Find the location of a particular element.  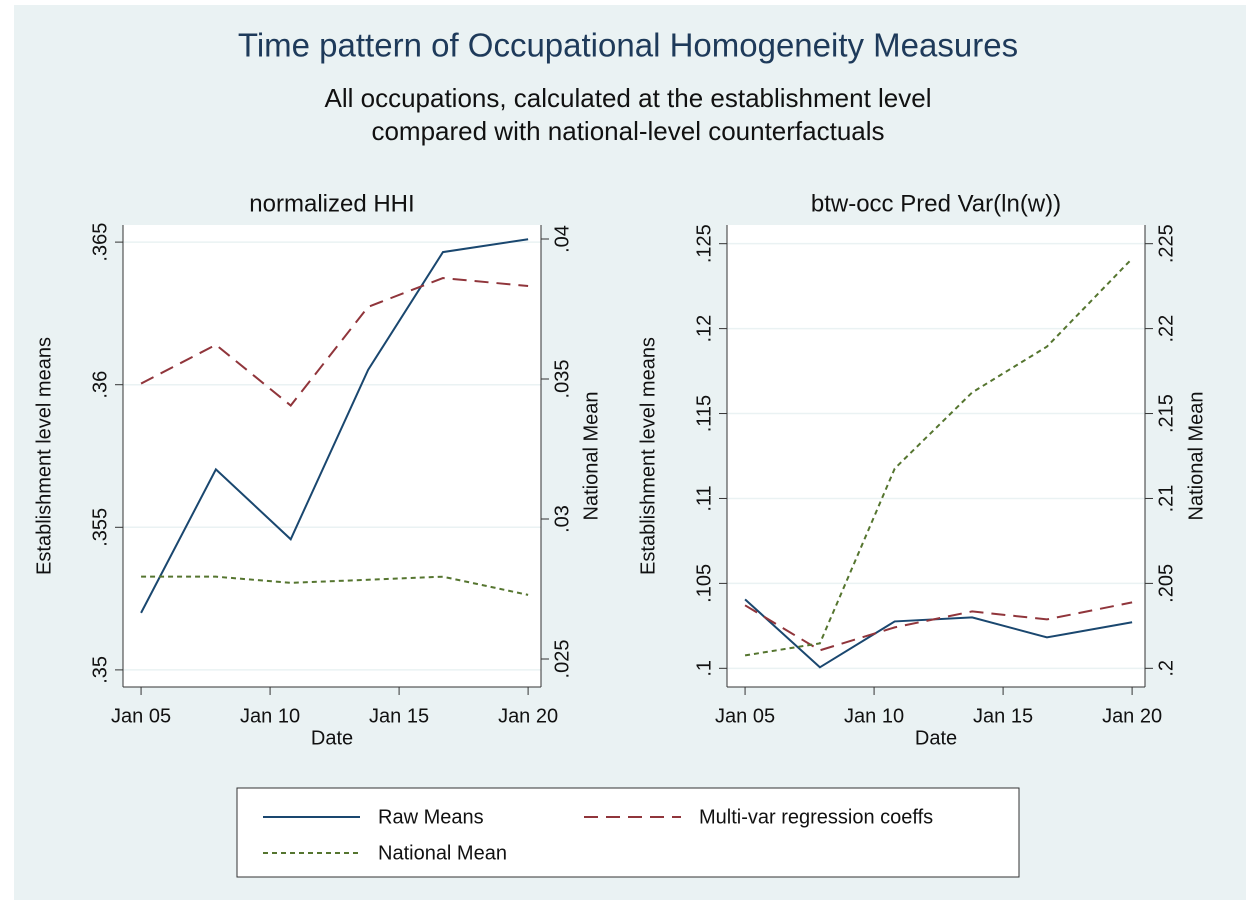

legend-box is located at coordinates (628, 832).